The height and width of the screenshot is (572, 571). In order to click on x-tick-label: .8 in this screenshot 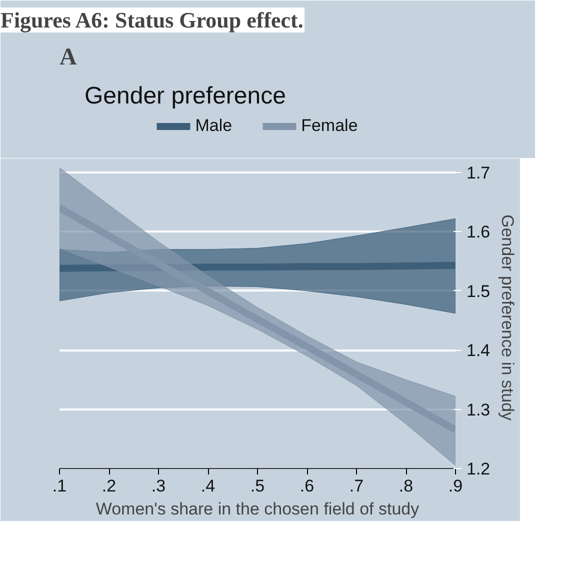, I will do `click(406, 486)`.